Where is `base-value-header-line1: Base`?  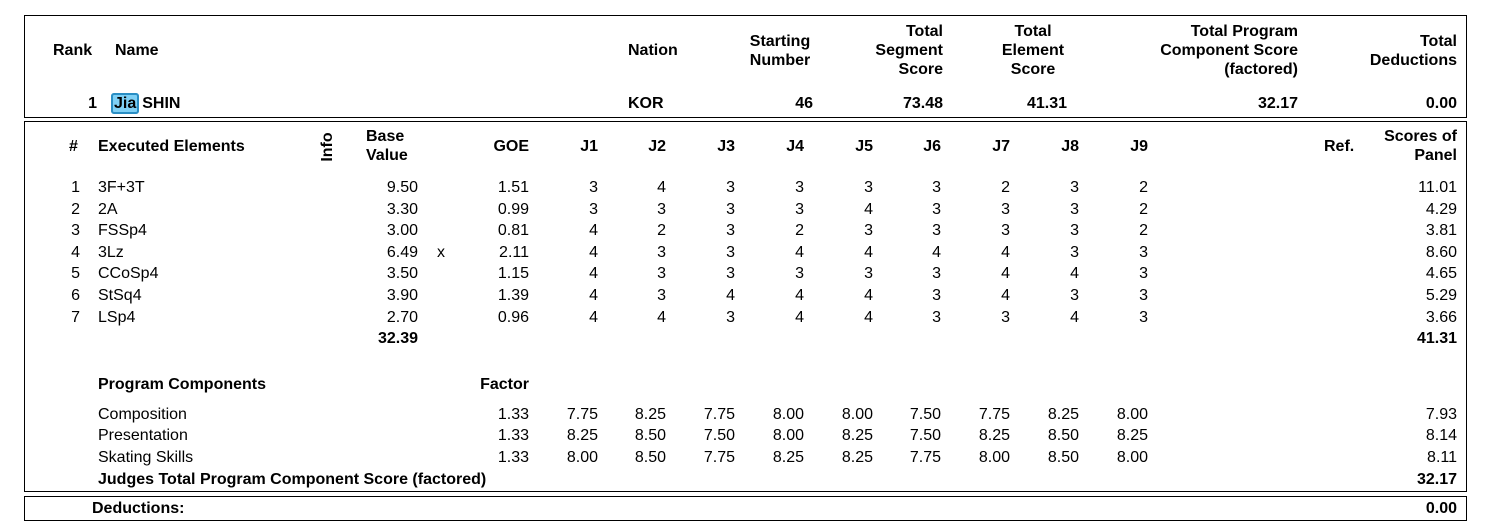 base-value-header-line1: Base is located at coordinates (385, 136).